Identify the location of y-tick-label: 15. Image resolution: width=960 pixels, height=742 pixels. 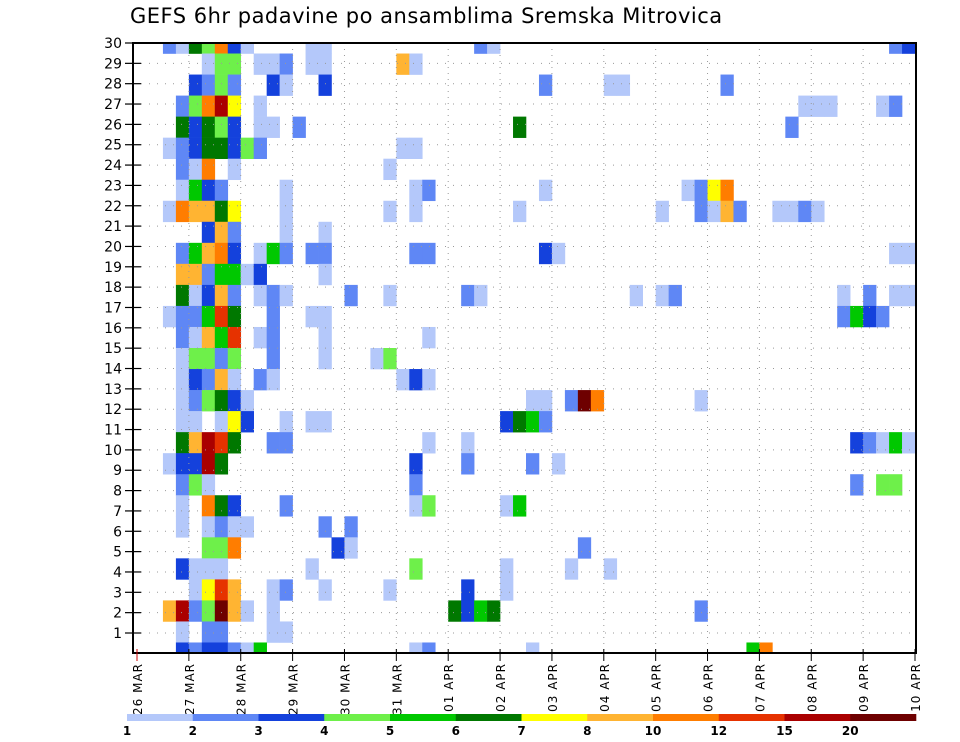
(113, 349).